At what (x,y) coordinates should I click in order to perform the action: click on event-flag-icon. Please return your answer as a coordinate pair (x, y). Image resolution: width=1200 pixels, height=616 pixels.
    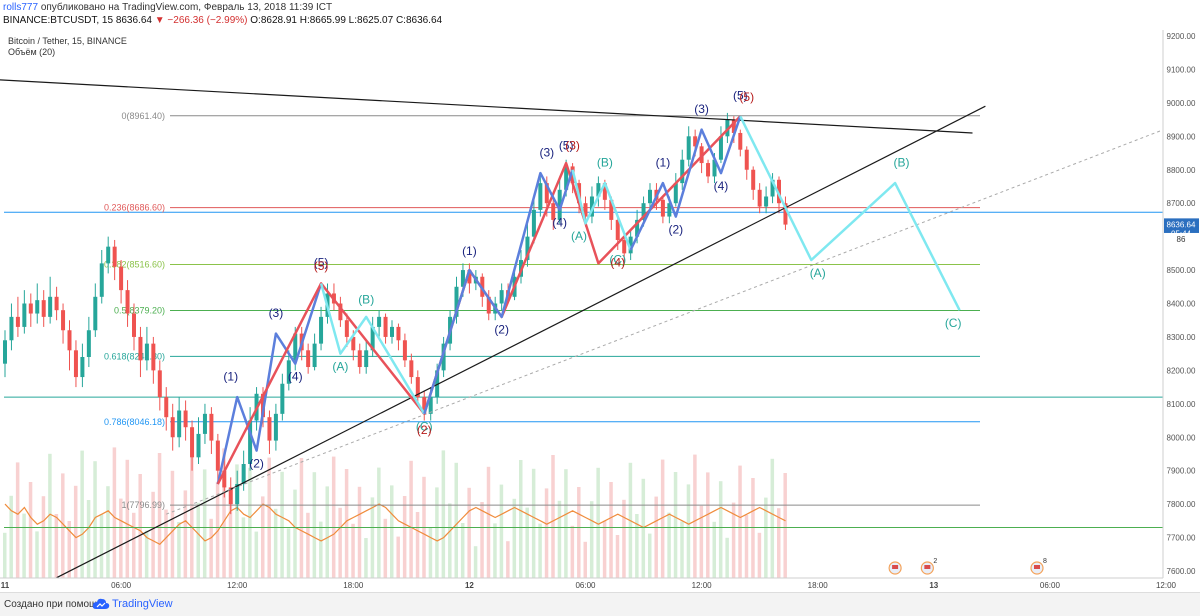
    Looking at the image, I should click on (895, 568).